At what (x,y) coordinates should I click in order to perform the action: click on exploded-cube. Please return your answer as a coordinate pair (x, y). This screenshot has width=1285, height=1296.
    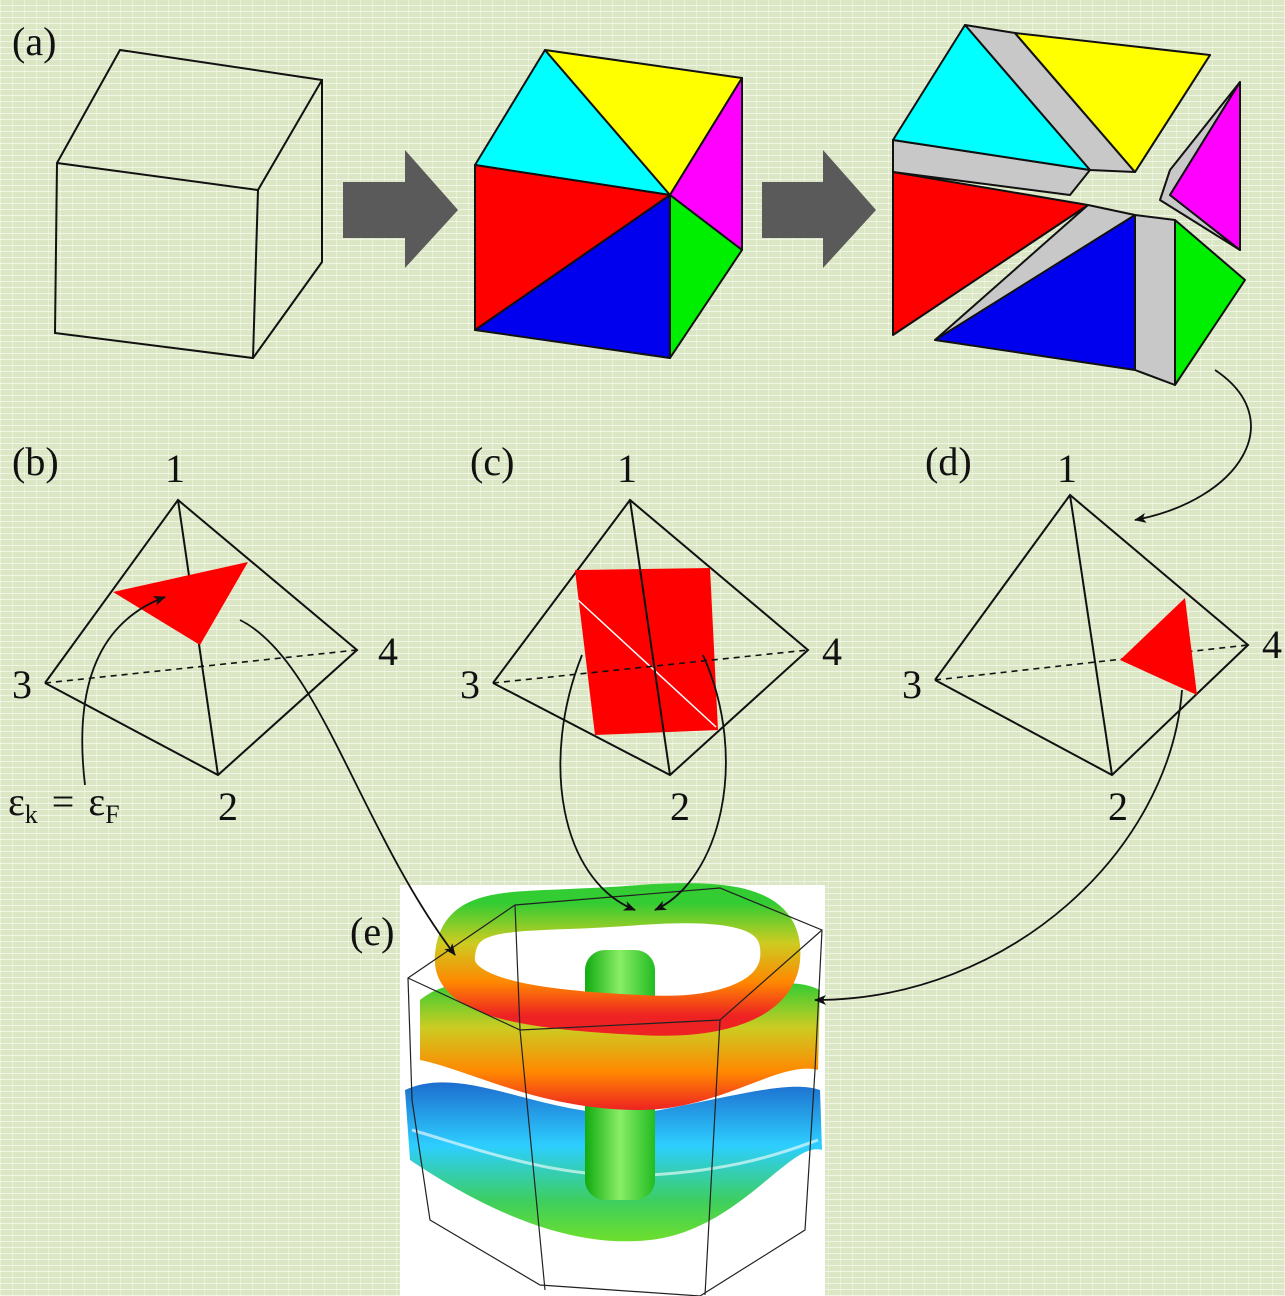
    Looking at the image, I should click on (1069, 205).